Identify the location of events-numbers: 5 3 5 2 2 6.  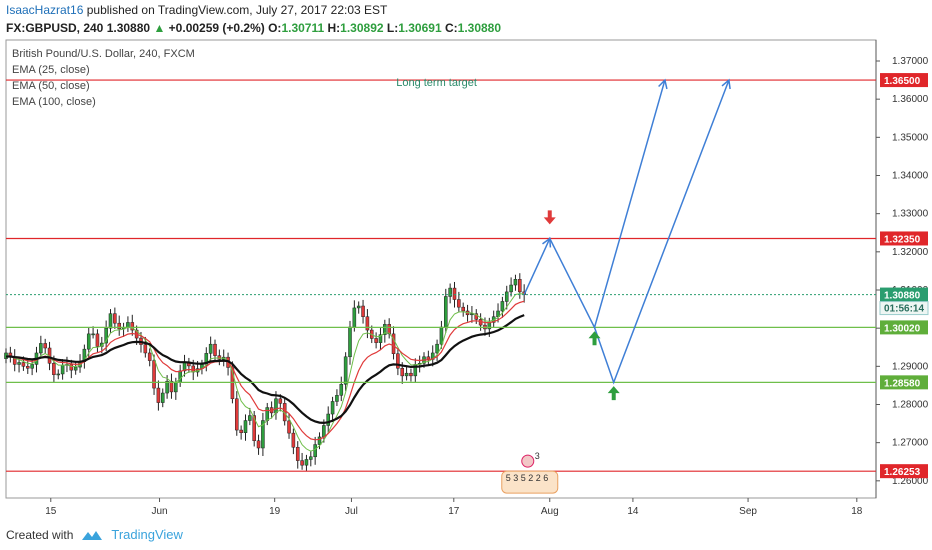
(527, 478).